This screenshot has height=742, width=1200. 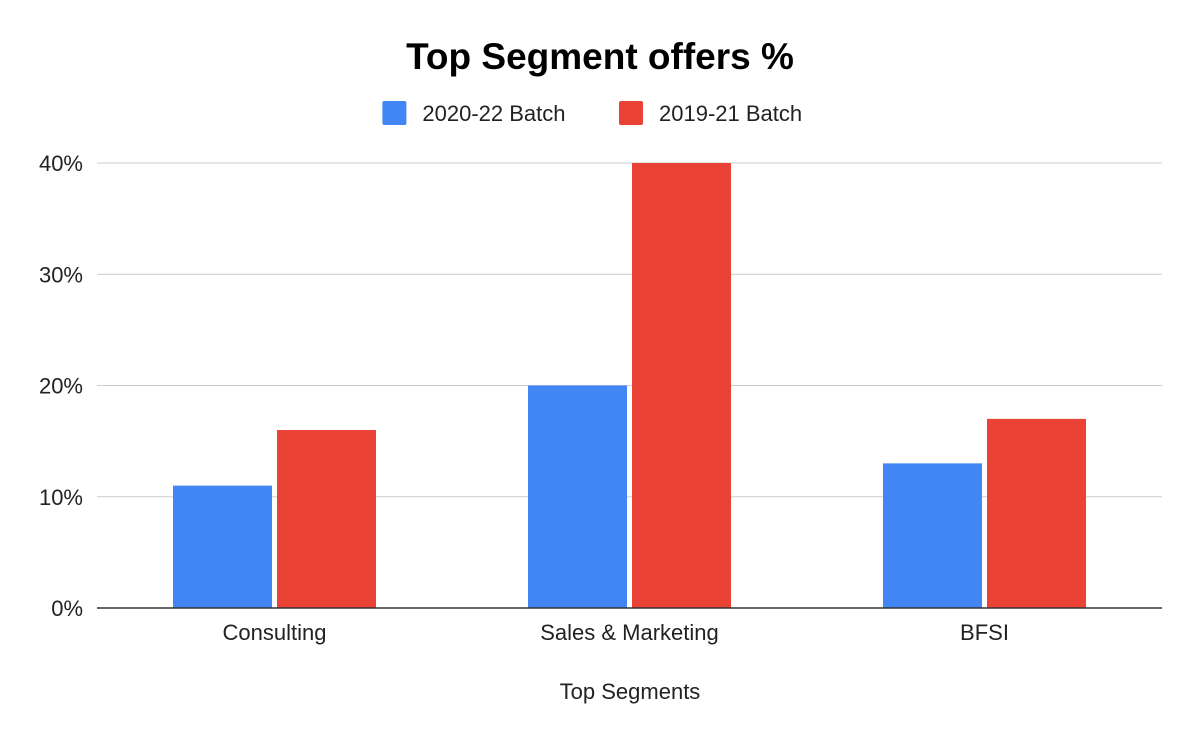 What do you see at coordinates (493, 113) in the screenshot?
I see `legend-label: 2020-22 Batch` at bounding box center [493, 113].